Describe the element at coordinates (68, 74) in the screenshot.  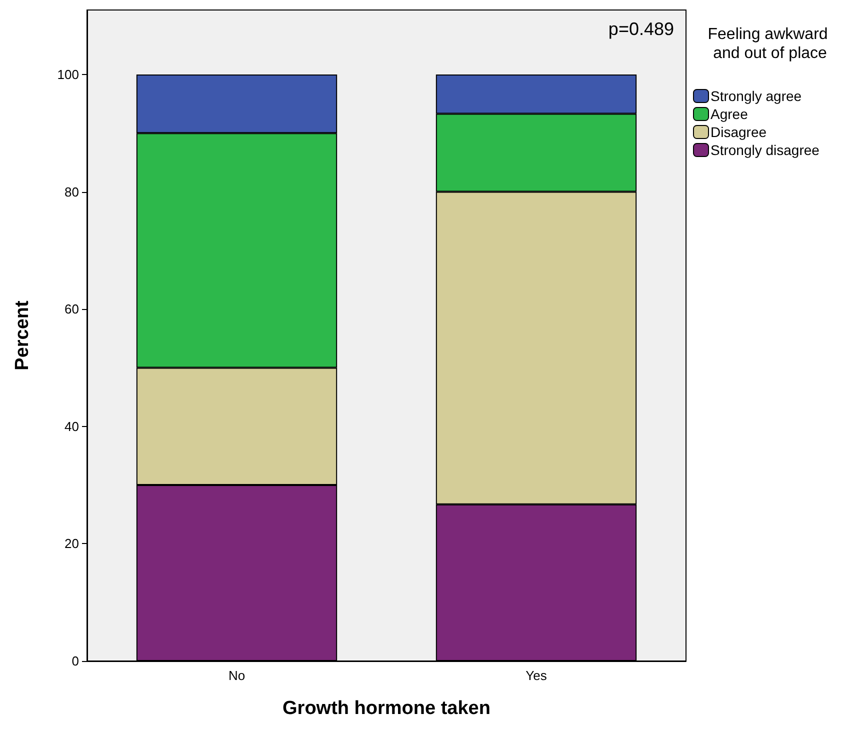
I see `y-tick-label: 100` at that location.